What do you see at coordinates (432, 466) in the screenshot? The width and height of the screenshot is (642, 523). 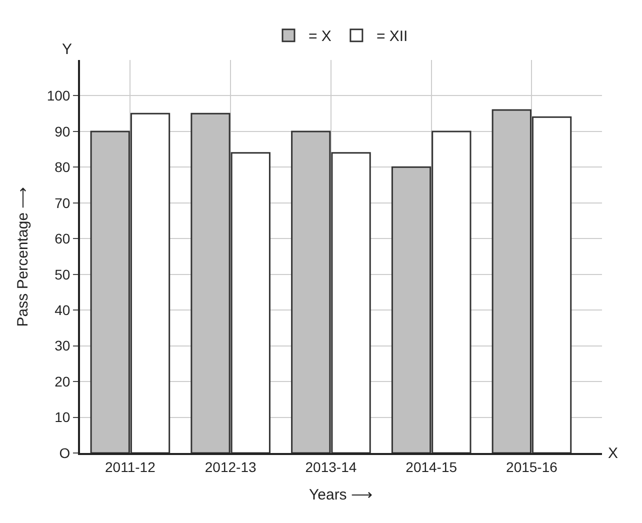 I see `x-tick-label: 2014-15` at bounding box center [432, 466].